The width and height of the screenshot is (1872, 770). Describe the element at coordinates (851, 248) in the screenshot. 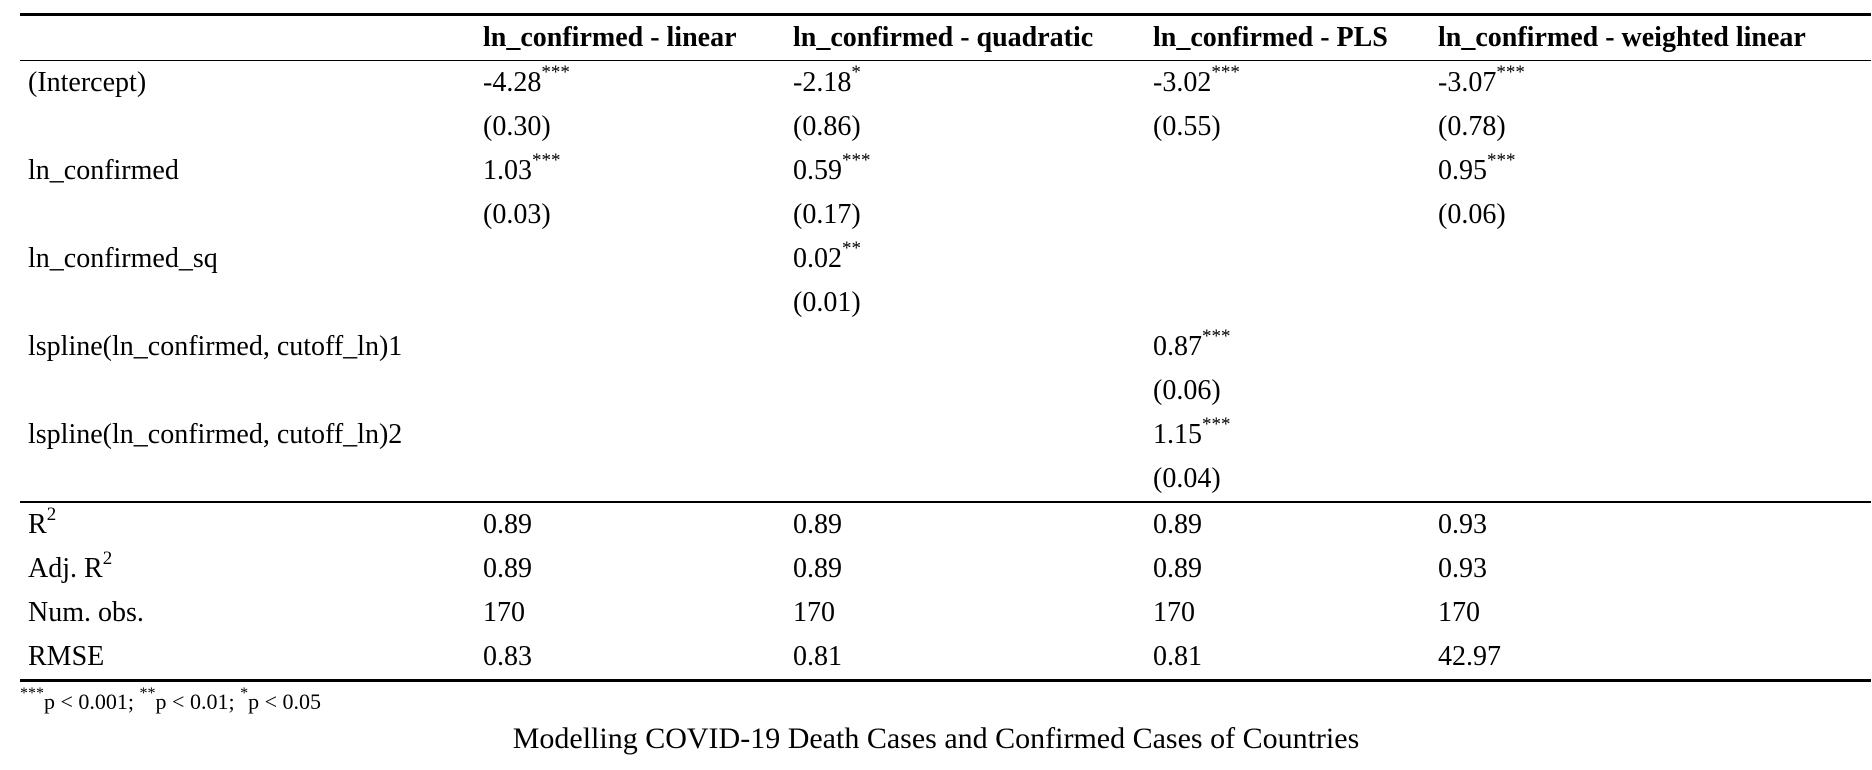

I see `significance-stars: **` at that location.